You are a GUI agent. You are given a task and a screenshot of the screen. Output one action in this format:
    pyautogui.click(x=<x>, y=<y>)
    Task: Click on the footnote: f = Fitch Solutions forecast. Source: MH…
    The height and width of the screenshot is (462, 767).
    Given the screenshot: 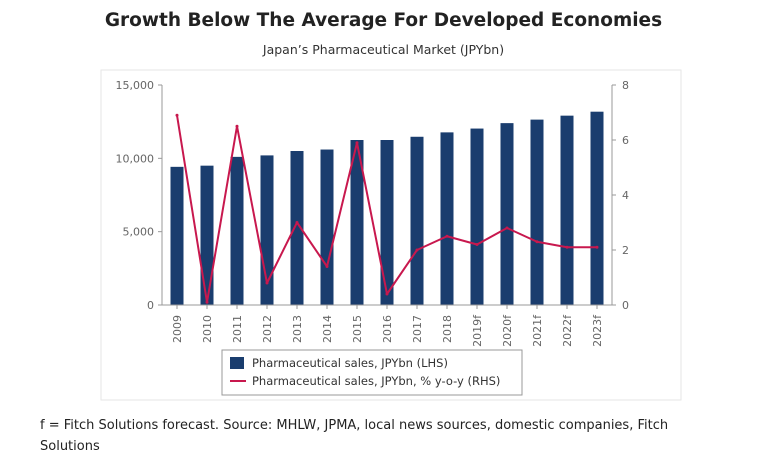 What is the action you would take?
    pyautogui.click(x=354, y=436)
    